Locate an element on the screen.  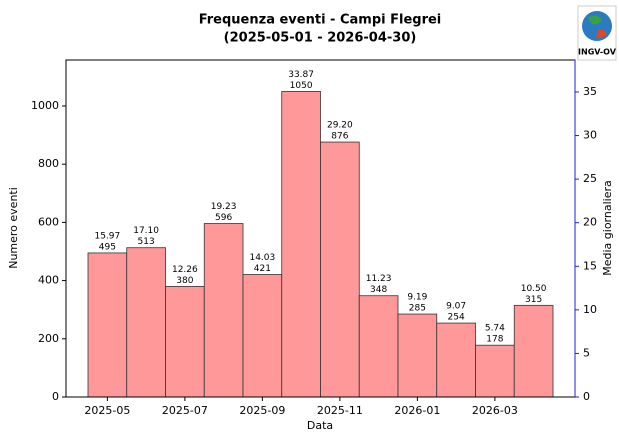
chart-title: Frequenza eventi - Campi Flegrei is located at coordinates (320, 20).